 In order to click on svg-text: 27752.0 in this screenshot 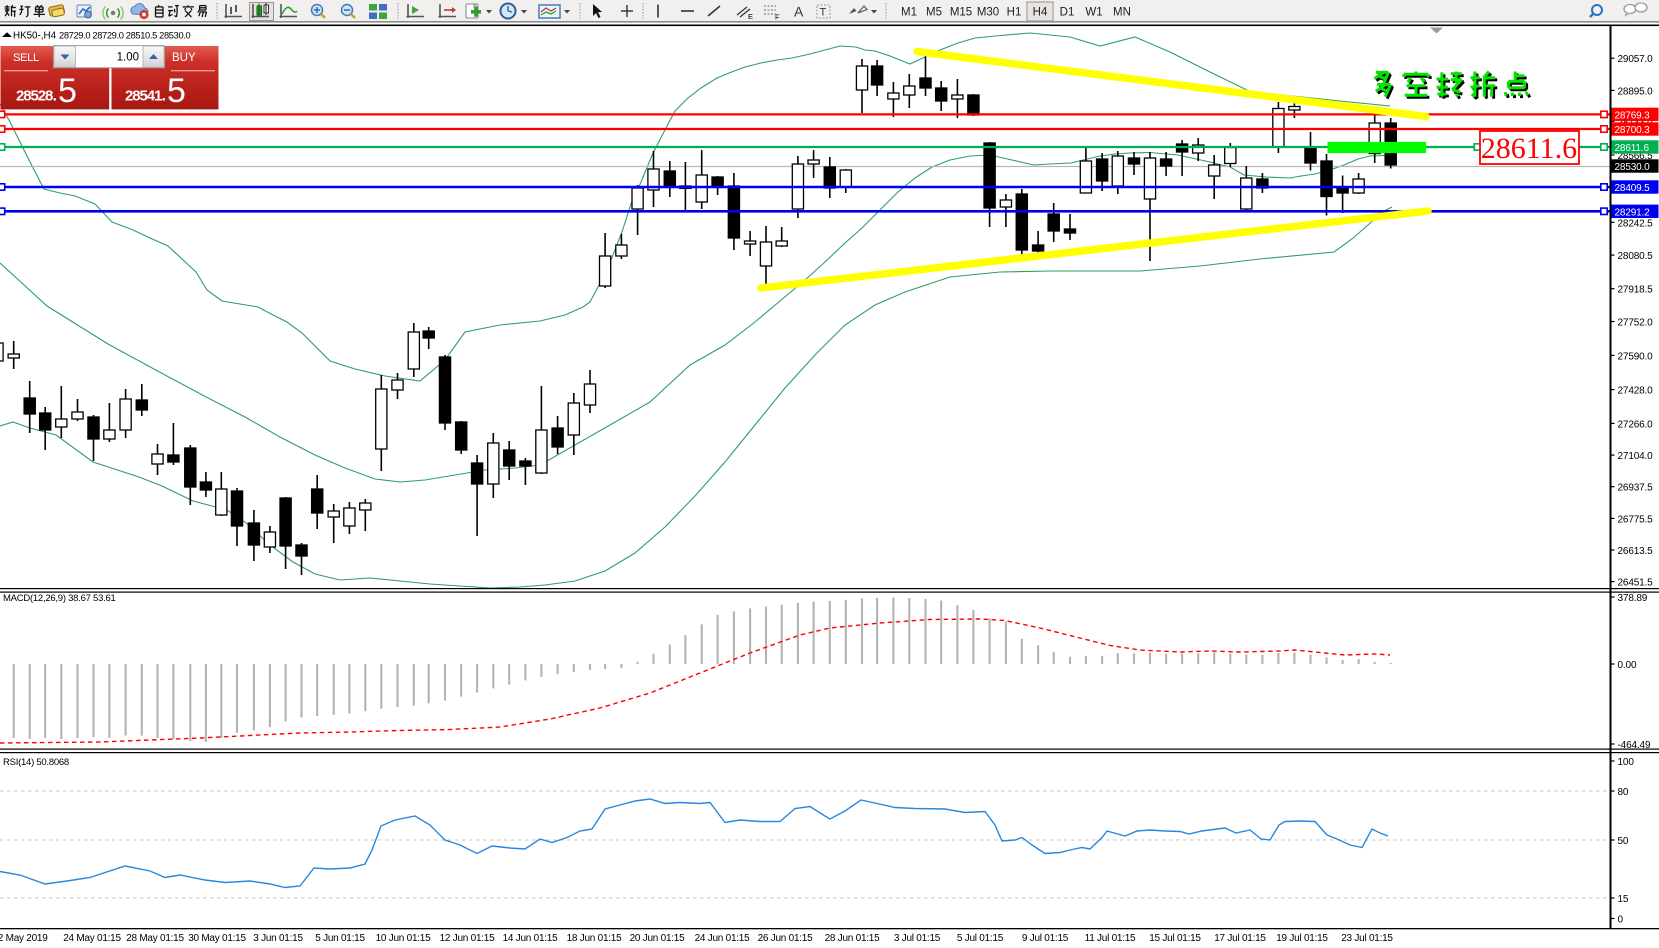, I will do `click(1636, 323)`.